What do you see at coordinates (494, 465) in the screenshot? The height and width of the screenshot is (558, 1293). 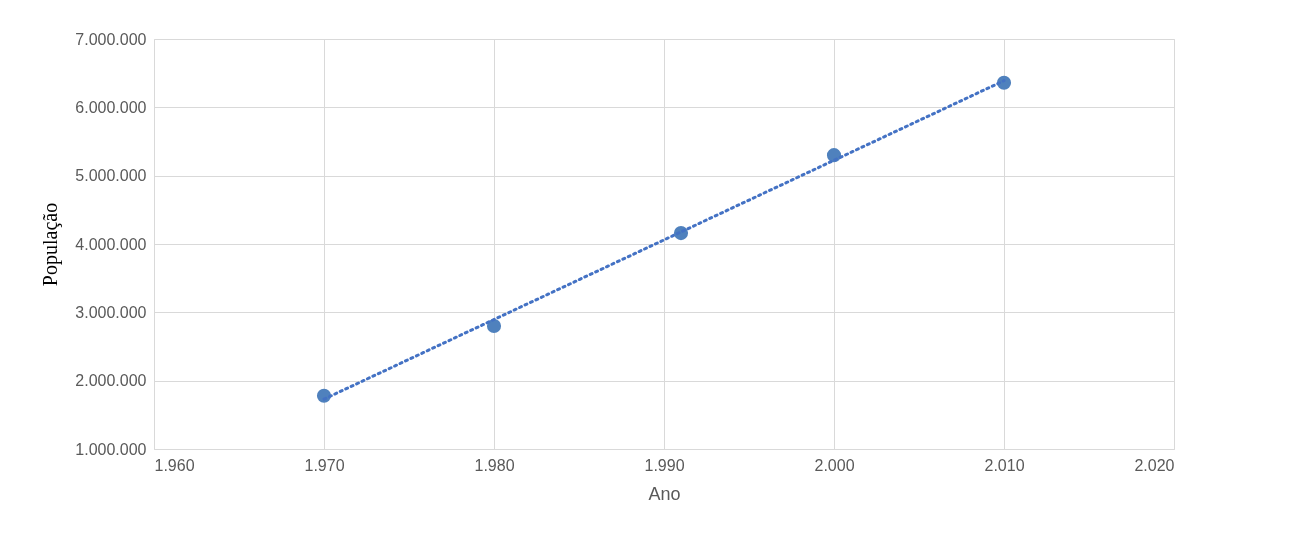 I see `x-tick-label: 1.980` at bounding box center [494, 465].